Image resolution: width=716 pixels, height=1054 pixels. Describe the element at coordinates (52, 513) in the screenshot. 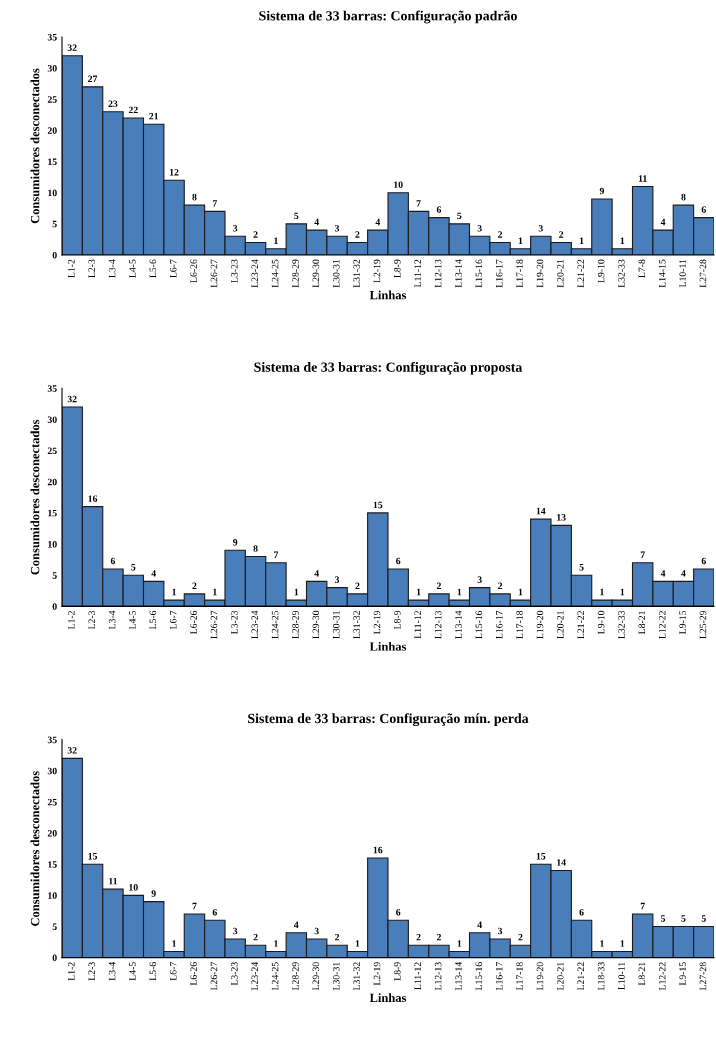

I see `y-tick-label: 15` at that location.